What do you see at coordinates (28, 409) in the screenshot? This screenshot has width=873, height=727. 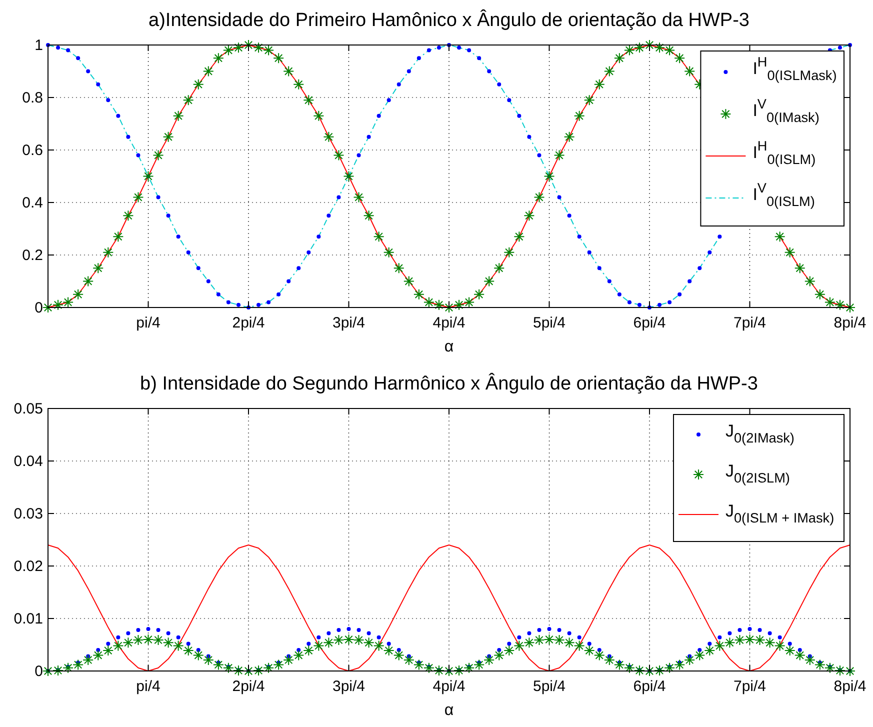 I see `y-tick-label: 0.05` at bounding box center [28, 409].